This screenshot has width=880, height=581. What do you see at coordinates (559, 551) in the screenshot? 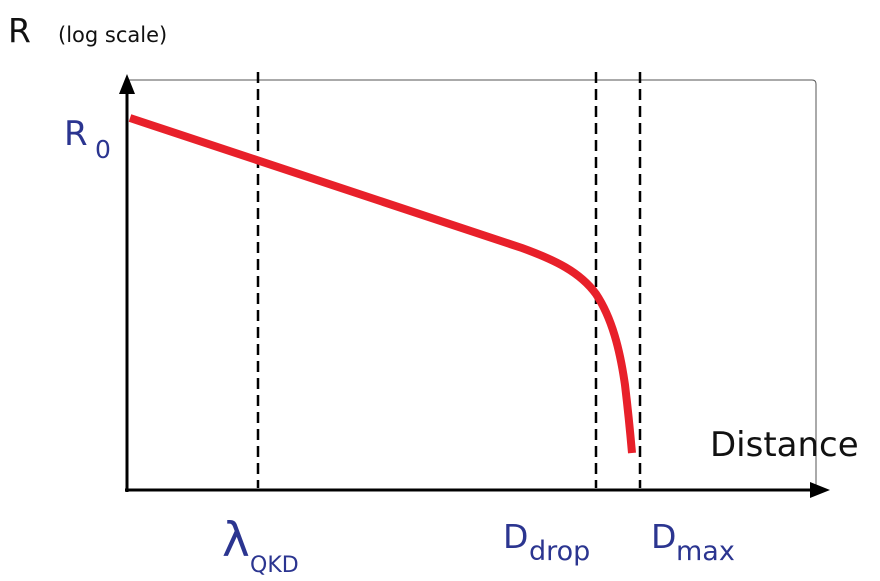
I see `marker-sub: drop` at bounding box center [559, 551].